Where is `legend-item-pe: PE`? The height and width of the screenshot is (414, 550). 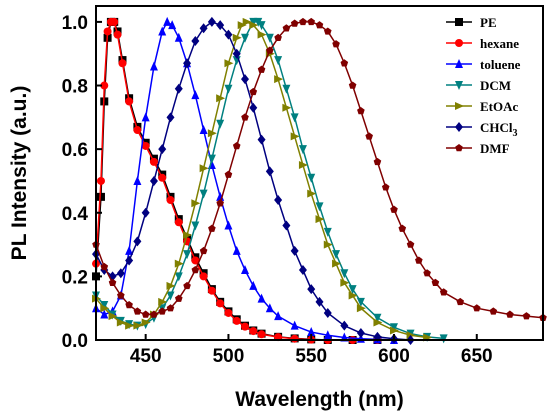 legend-item-pe: PE is located at coordinates (471, 22).